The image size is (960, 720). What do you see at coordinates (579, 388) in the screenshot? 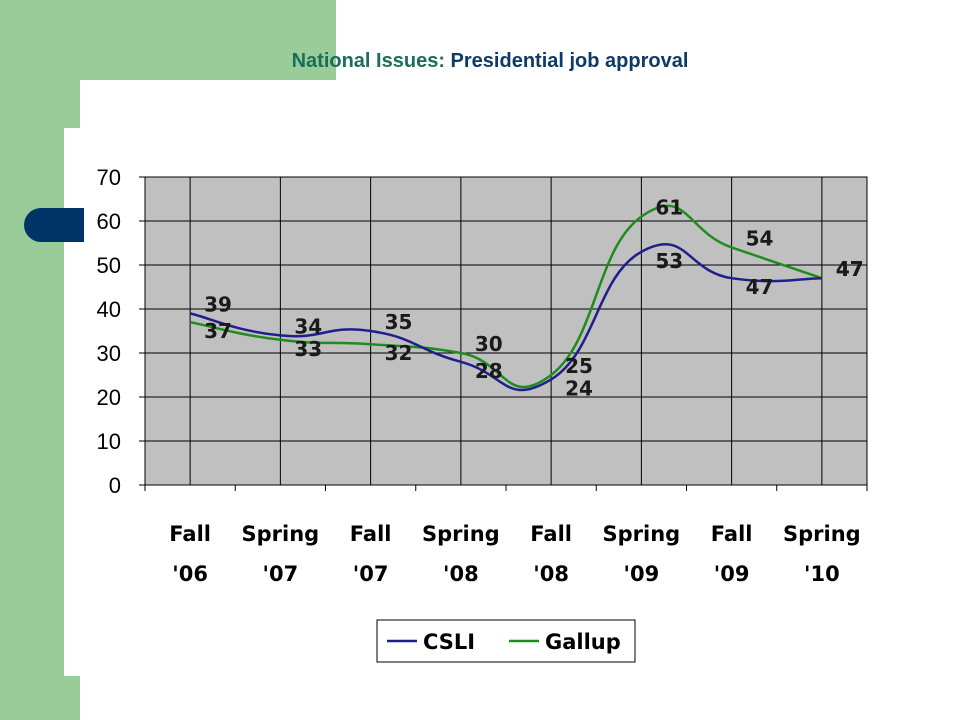
I see `csli-data-label: 24` at bounding box center [579, 388].